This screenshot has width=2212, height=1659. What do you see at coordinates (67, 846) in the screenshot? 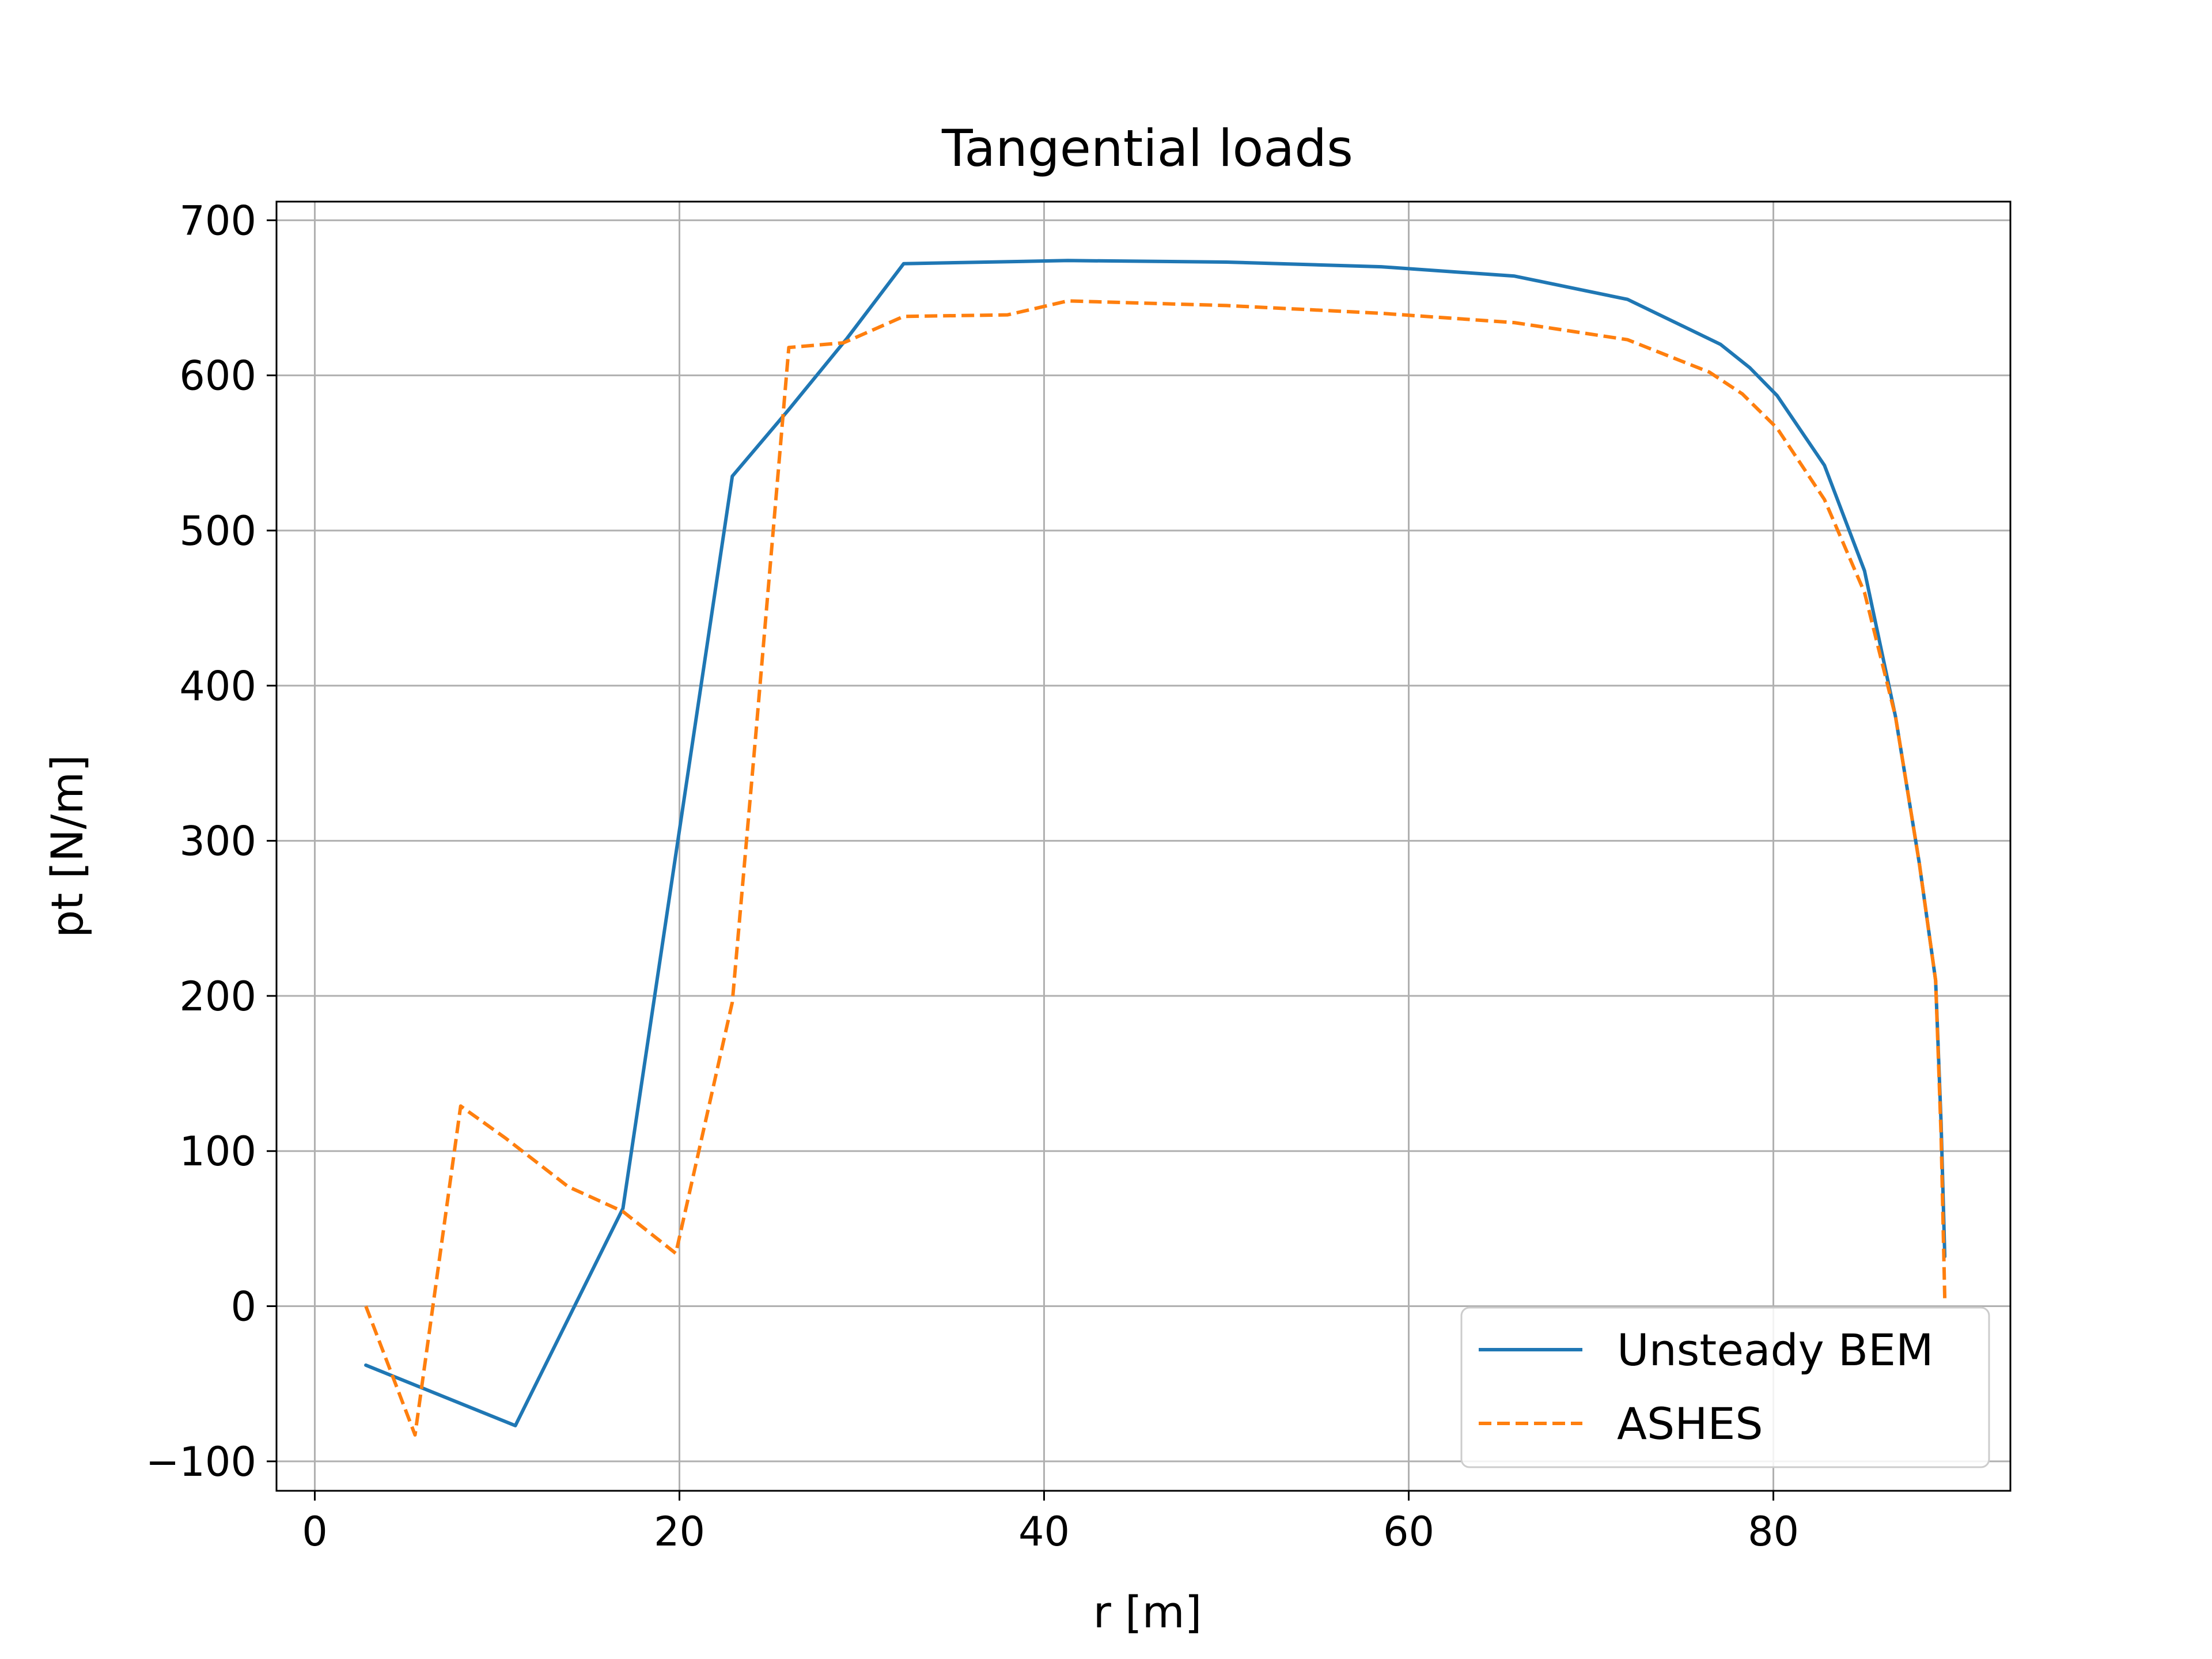
I see `y-axis-label: pt [N/m]` at bounding box center [67, 846].